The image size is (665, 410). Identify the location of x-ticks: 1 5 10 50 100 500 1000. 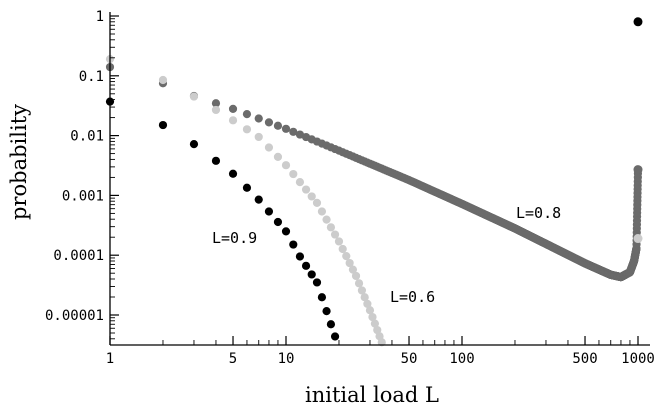
(380, 351).